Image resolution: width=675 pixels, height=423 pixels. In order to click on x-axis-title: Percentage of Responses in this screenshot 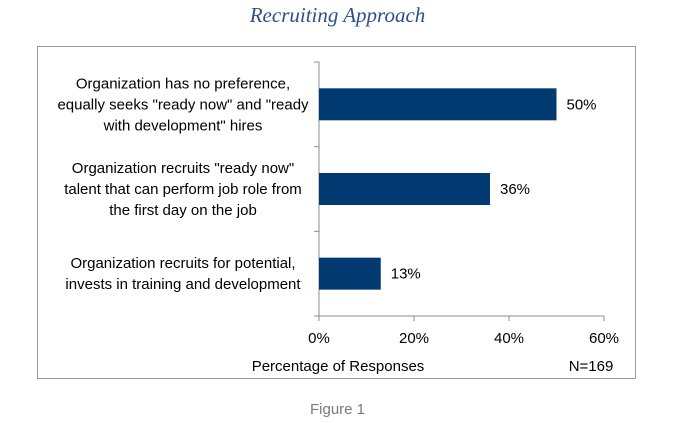, I will do `click(338, 366)`.